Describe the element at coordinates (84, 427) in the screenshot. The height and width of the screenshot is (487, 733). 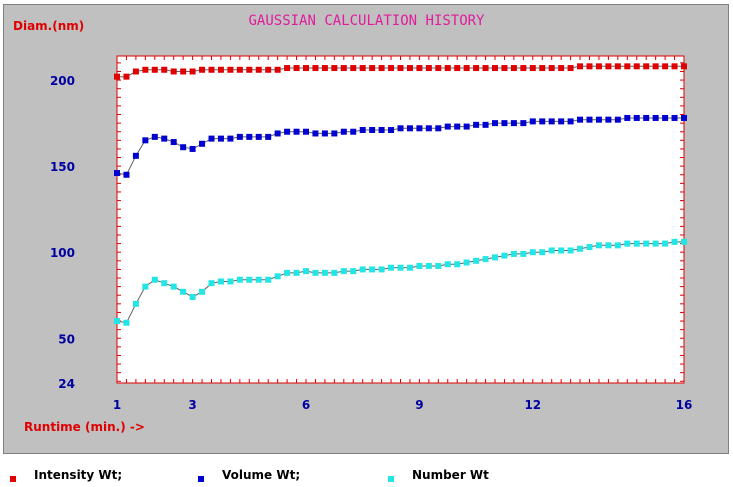
I see `x-axis-label: Runtime (min.) ->` at that location.